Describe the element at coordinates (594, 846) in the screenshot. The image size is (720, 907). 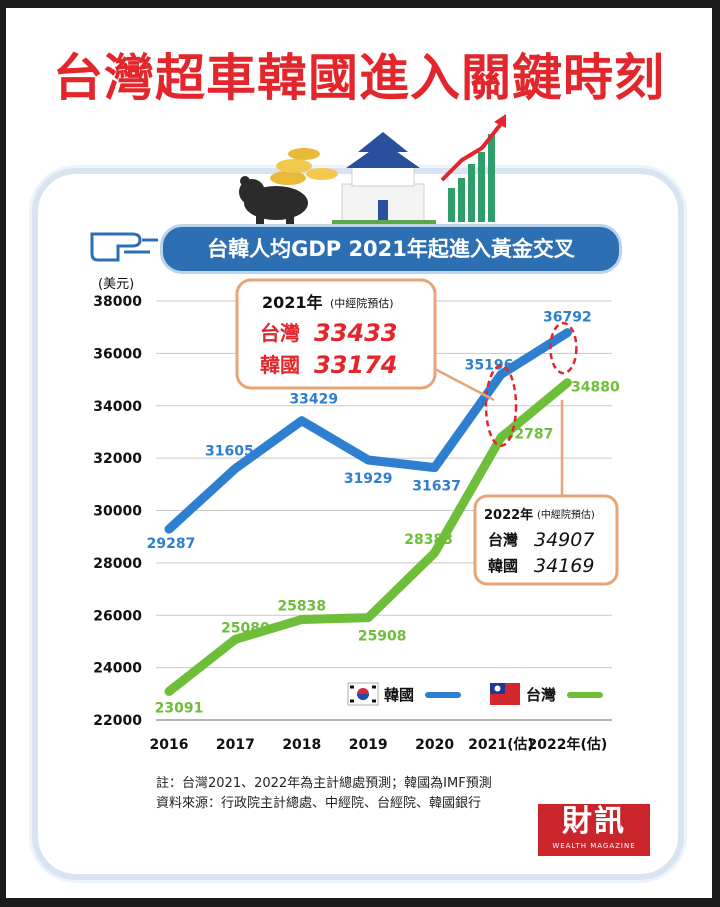
I see `logo-sub-text: WEALTH MAGAZINE` at that location.